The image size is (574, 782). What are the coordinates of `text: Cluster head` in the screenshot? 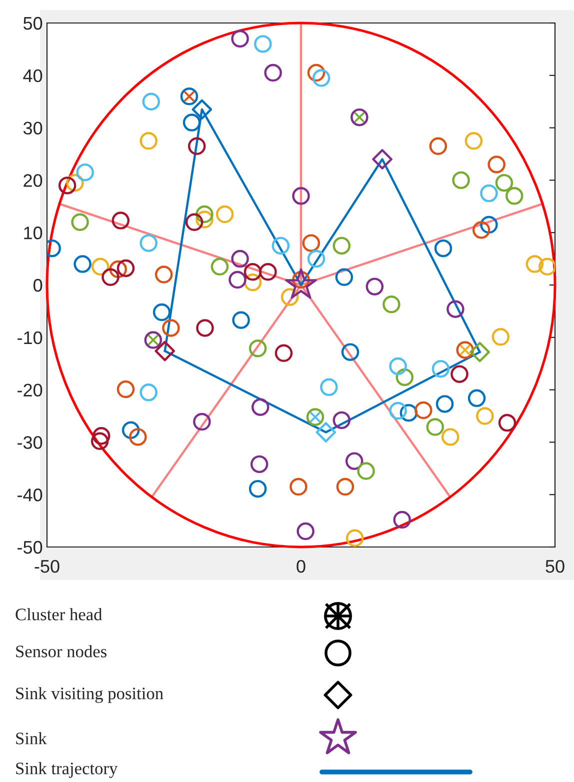 It's located at (59, 614).